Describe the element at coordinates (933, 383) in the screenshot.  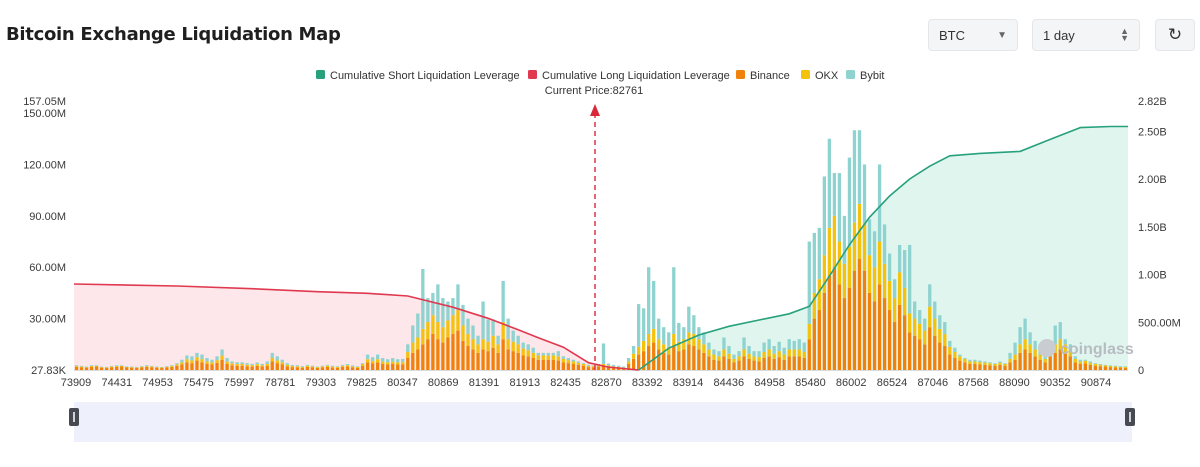
I see `x-tick-label: 87046` at that location.